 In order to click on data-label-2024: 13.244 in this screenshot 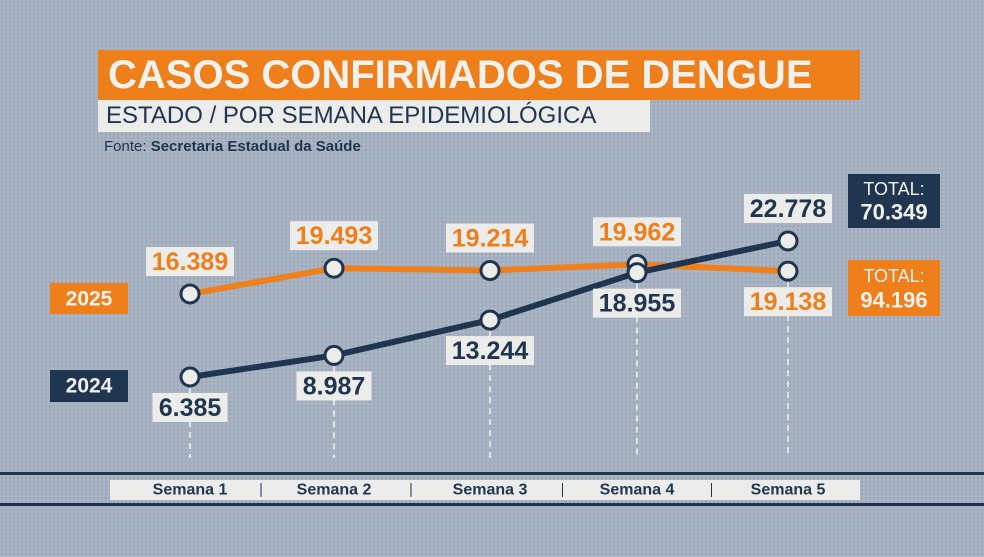, I will do `click(490, 351)`.